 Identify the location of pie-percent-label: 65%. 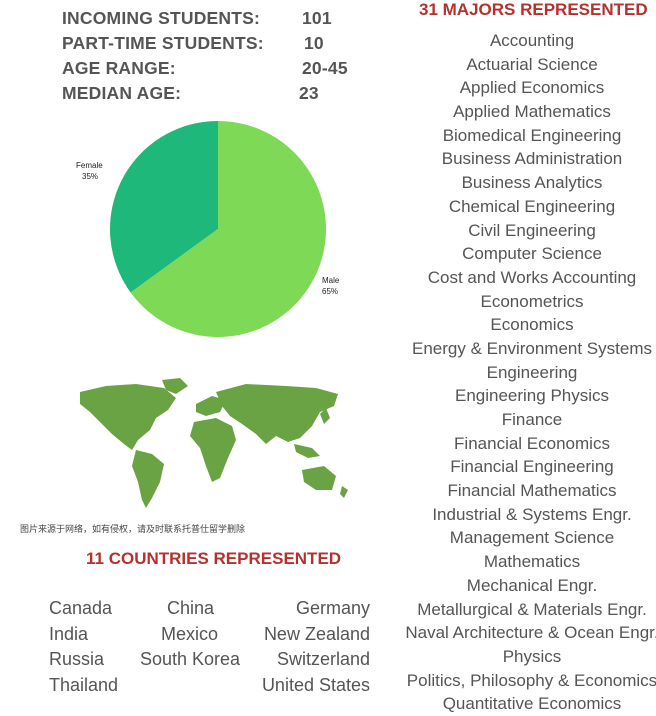
(330, 291).